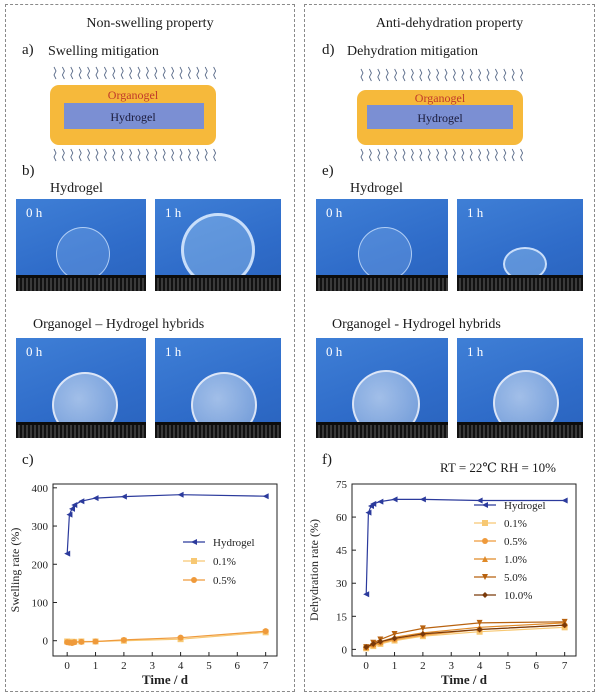 The image size is (600, 697). I want to click on x-tick-label: 0, so click(366, 666).